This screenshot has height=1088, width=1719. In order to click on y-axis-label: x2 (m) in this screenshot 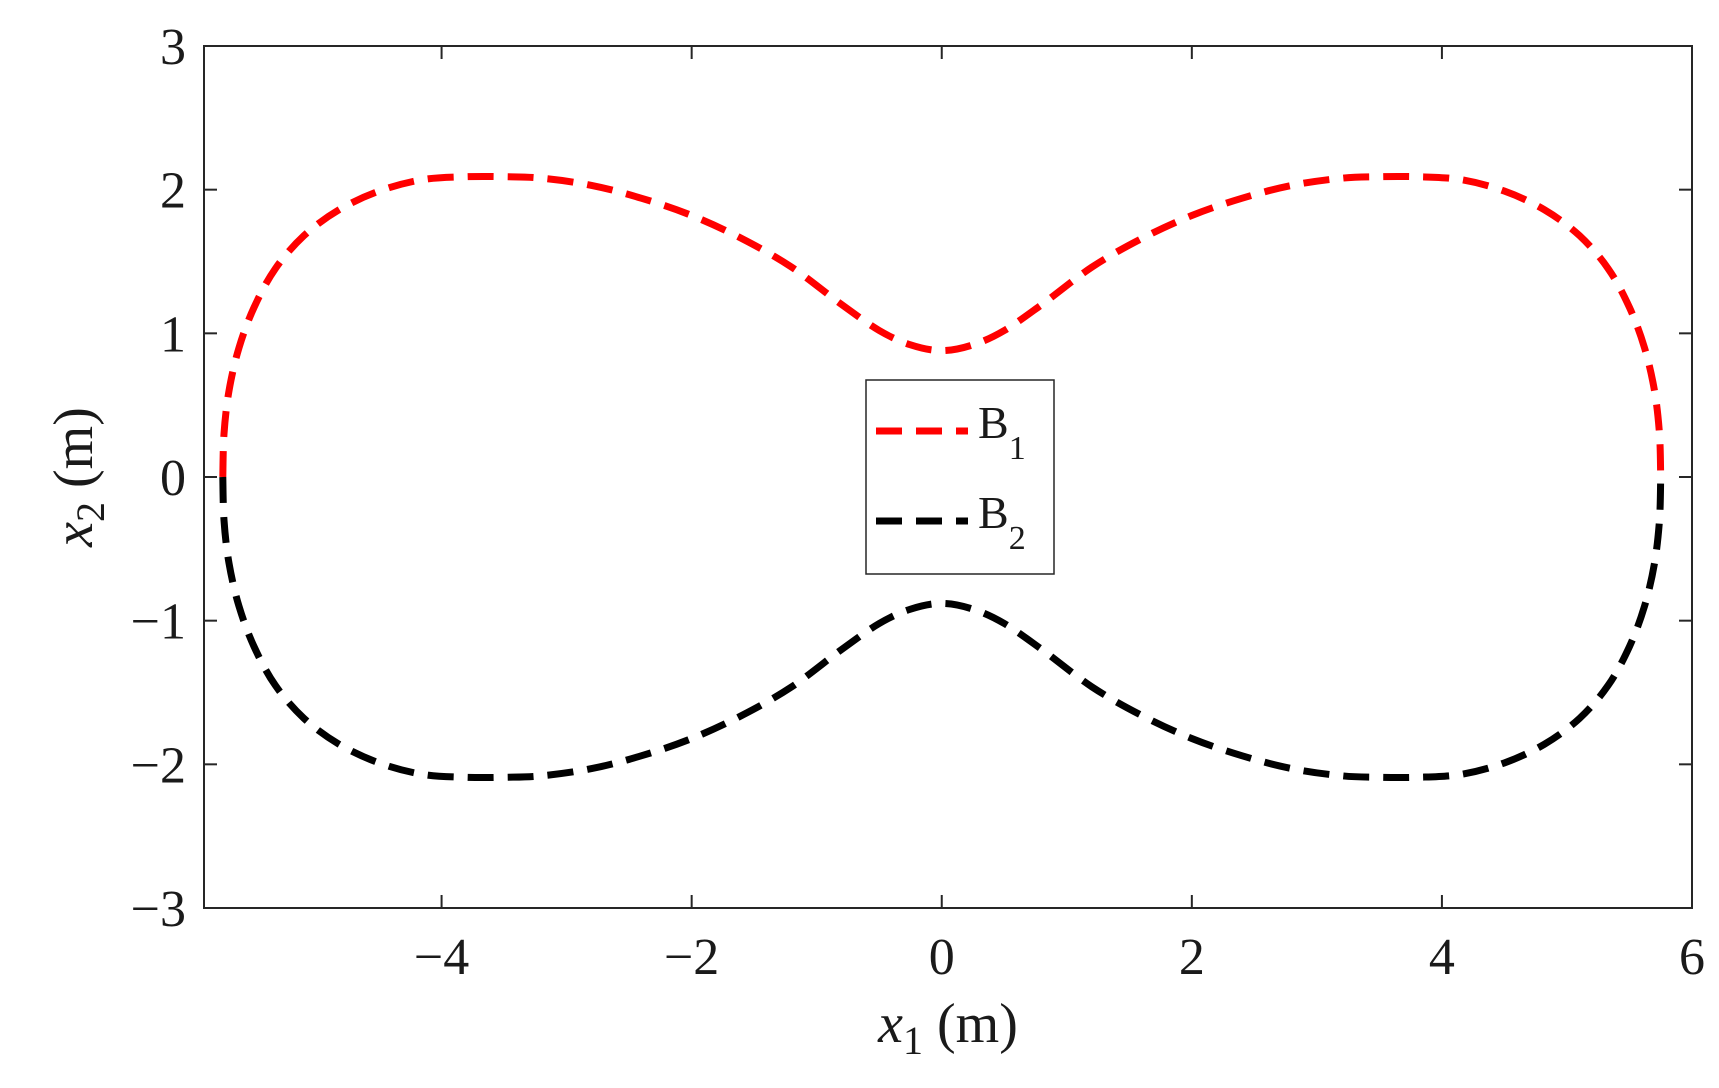, I will do `click(78, 477)`.